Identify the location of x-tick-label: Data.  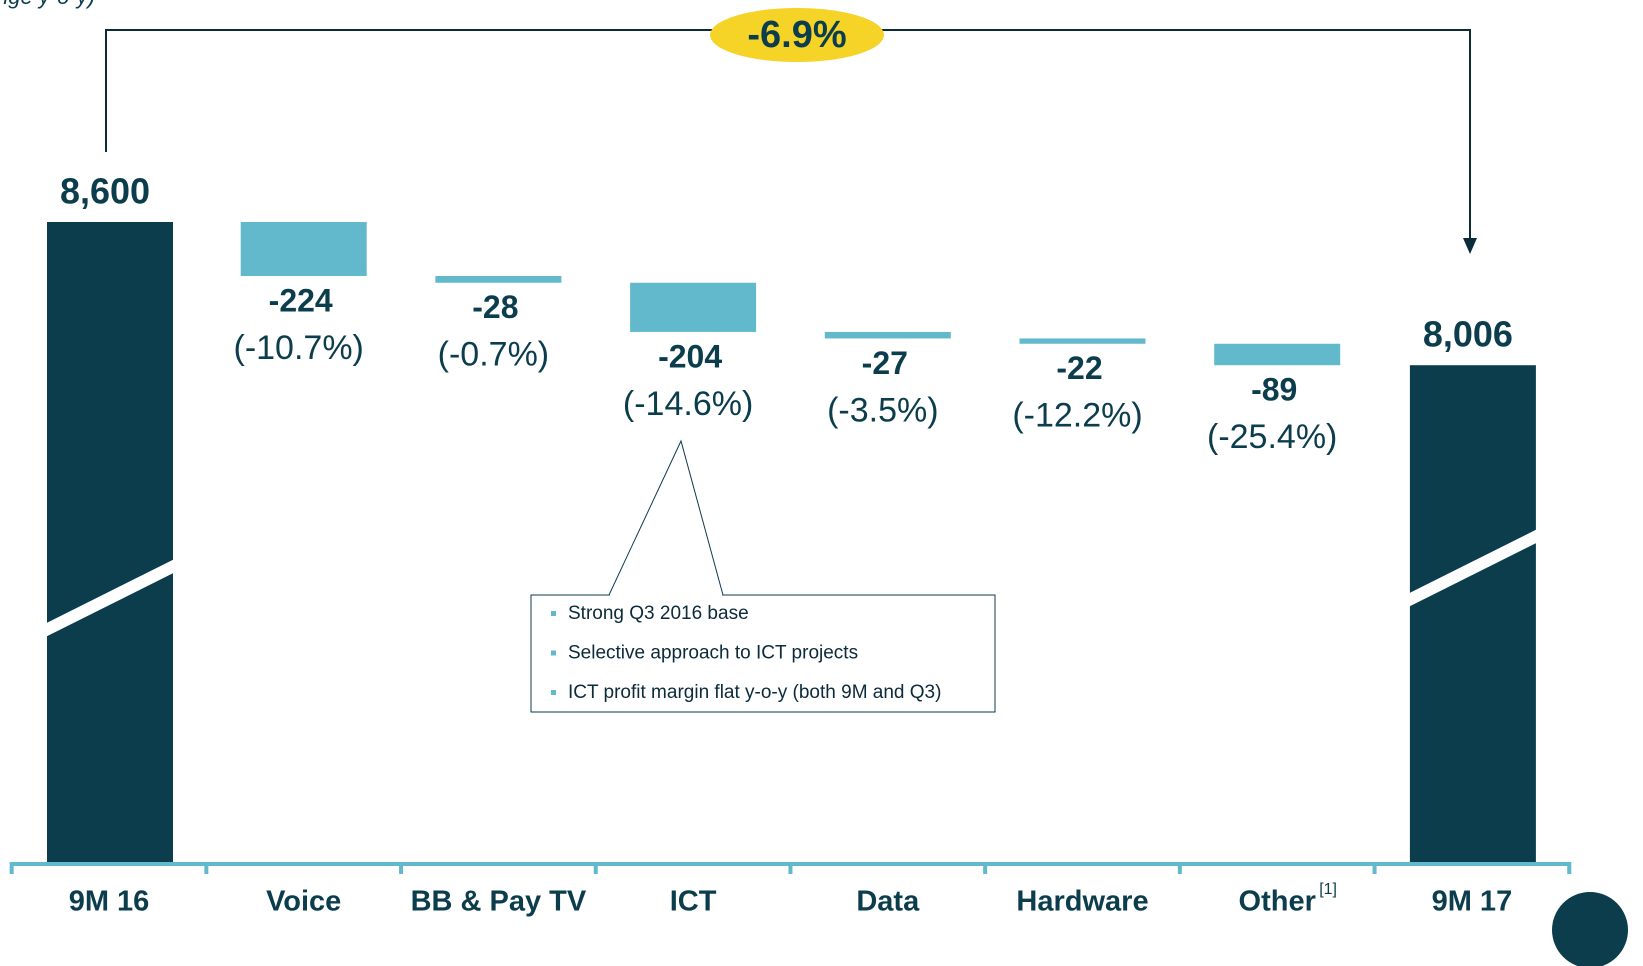
(888, 902).